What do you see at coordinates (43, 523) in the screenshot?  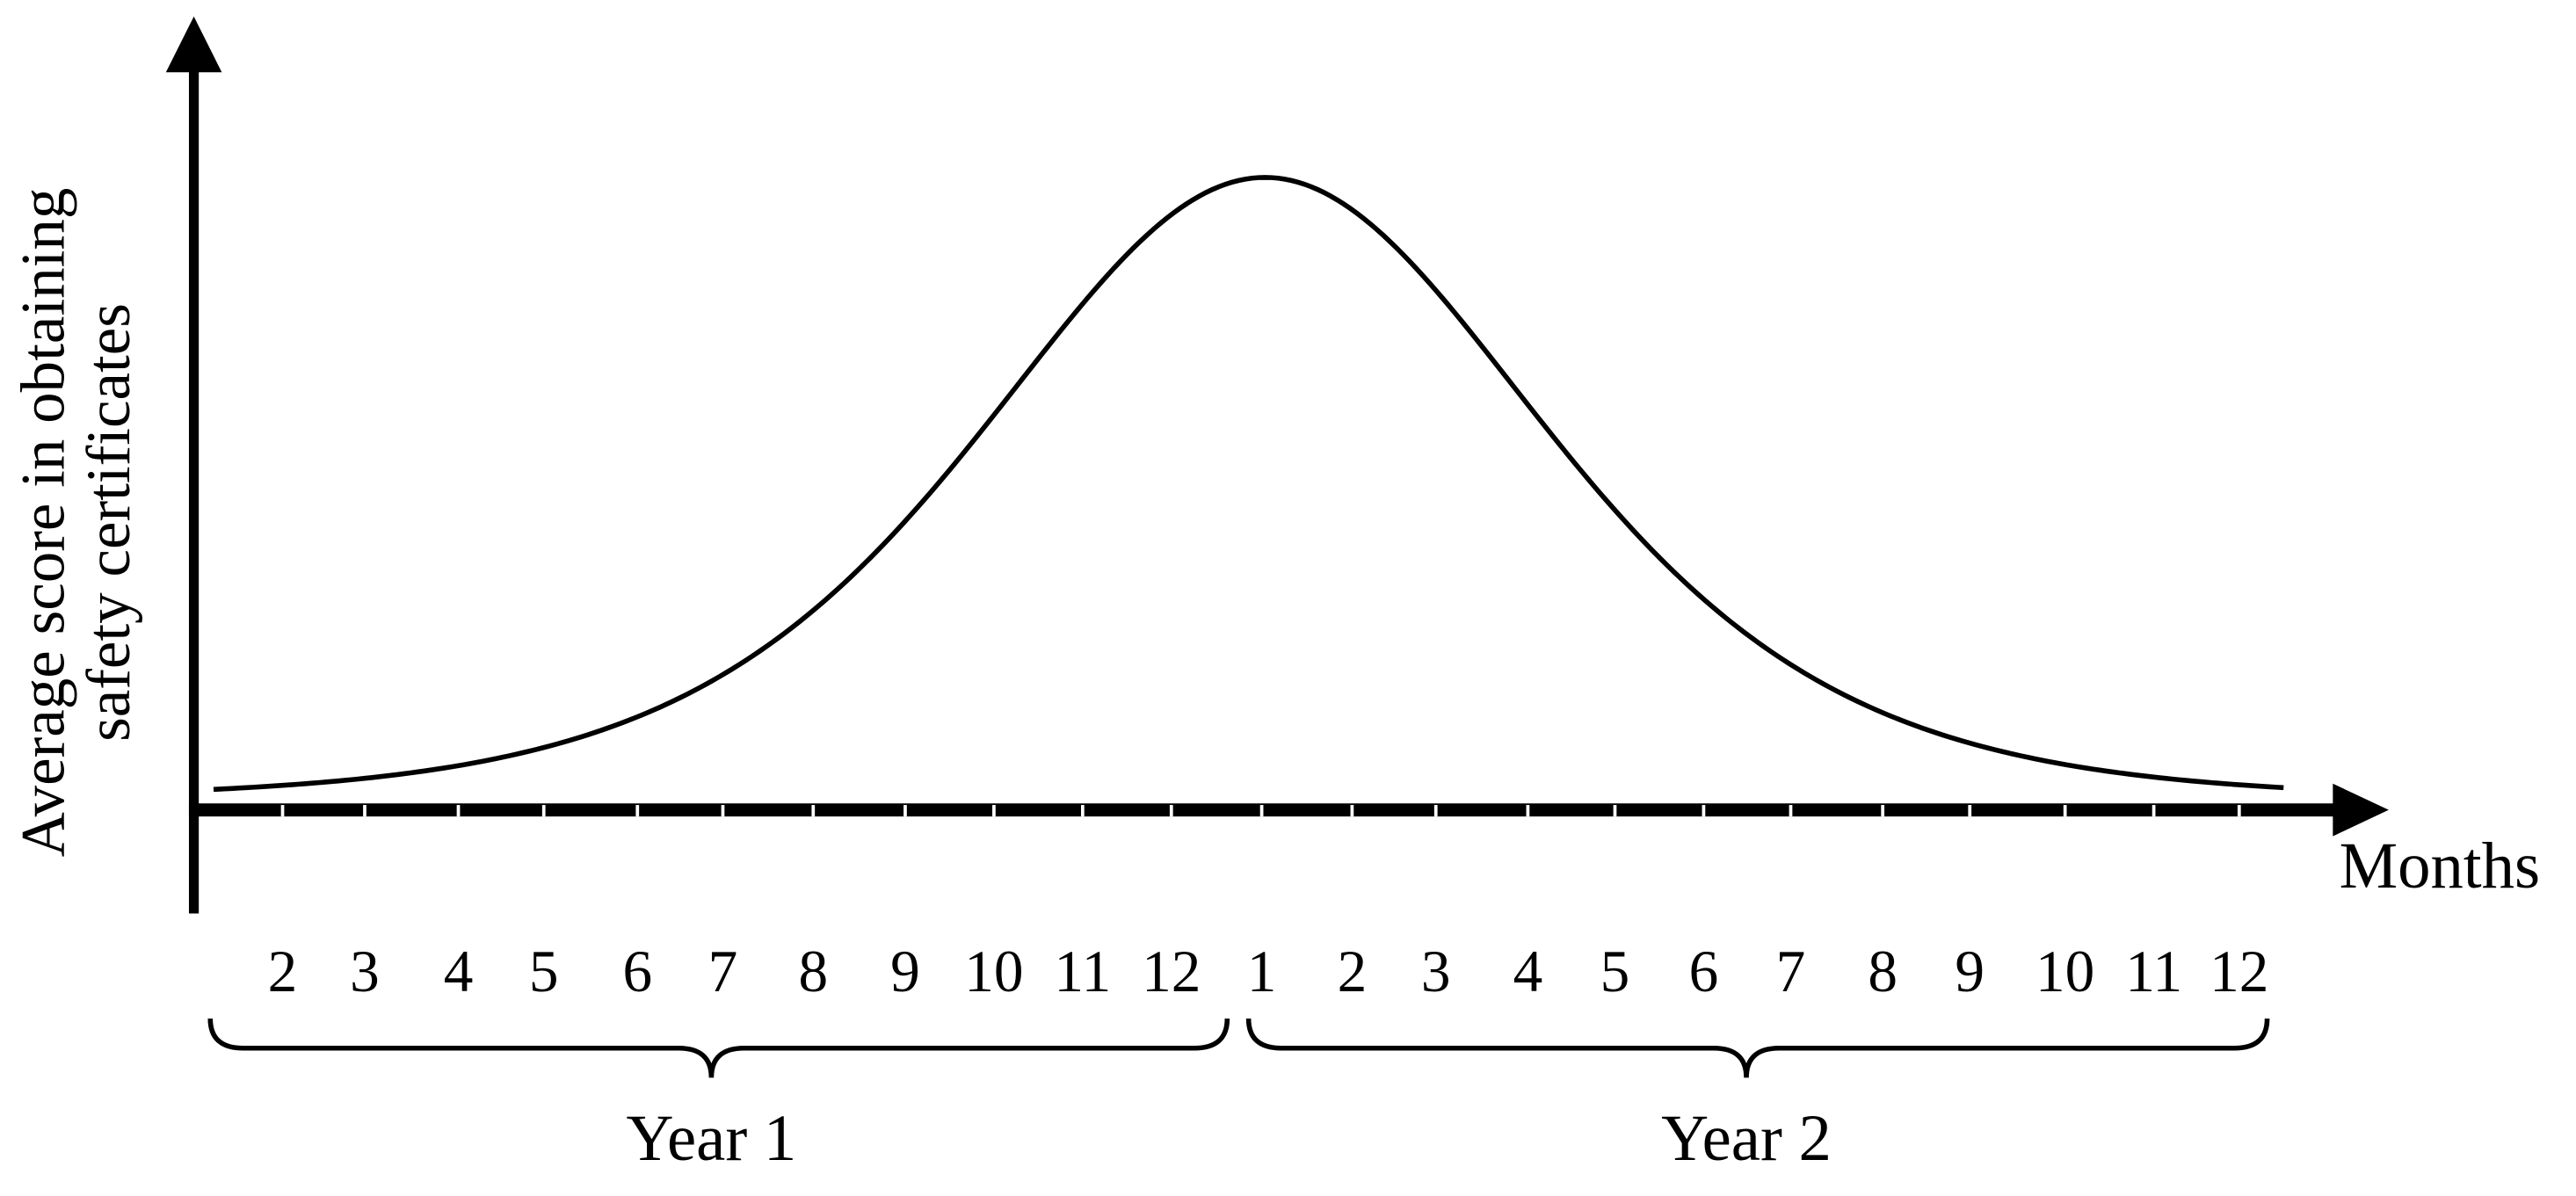 I see `y-axis-label-line: Average score in obtaining` at bounding box center [43, 523].